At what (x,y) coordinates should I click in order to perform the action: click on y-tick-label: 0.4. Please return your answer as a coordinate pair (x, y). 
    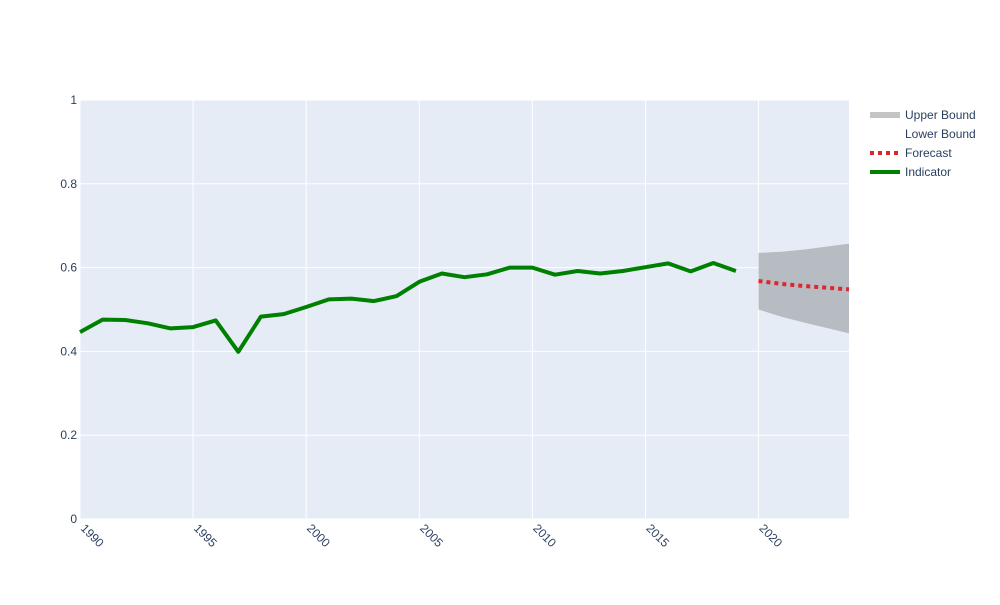
    Looking at the image, I should click on (68, 351).